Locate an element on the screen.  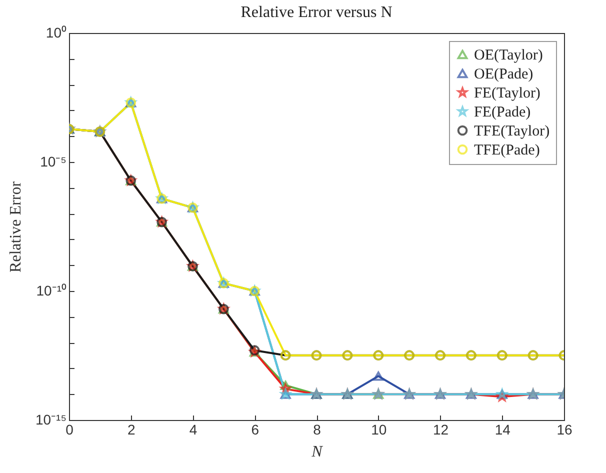
legend-label: OE(Pade) is located at coordinates (504, 74).